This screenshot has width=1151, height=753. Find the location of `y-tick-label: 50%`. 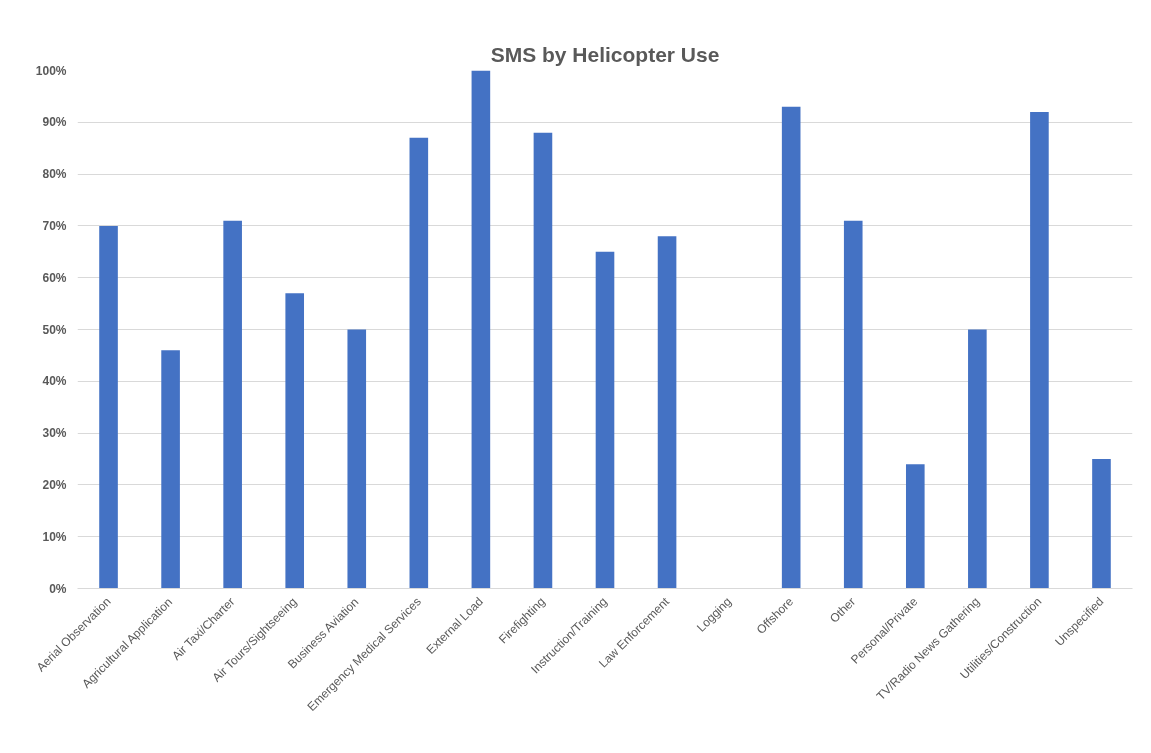

y-tick-label: 50% is located at coordinates (54, 329).